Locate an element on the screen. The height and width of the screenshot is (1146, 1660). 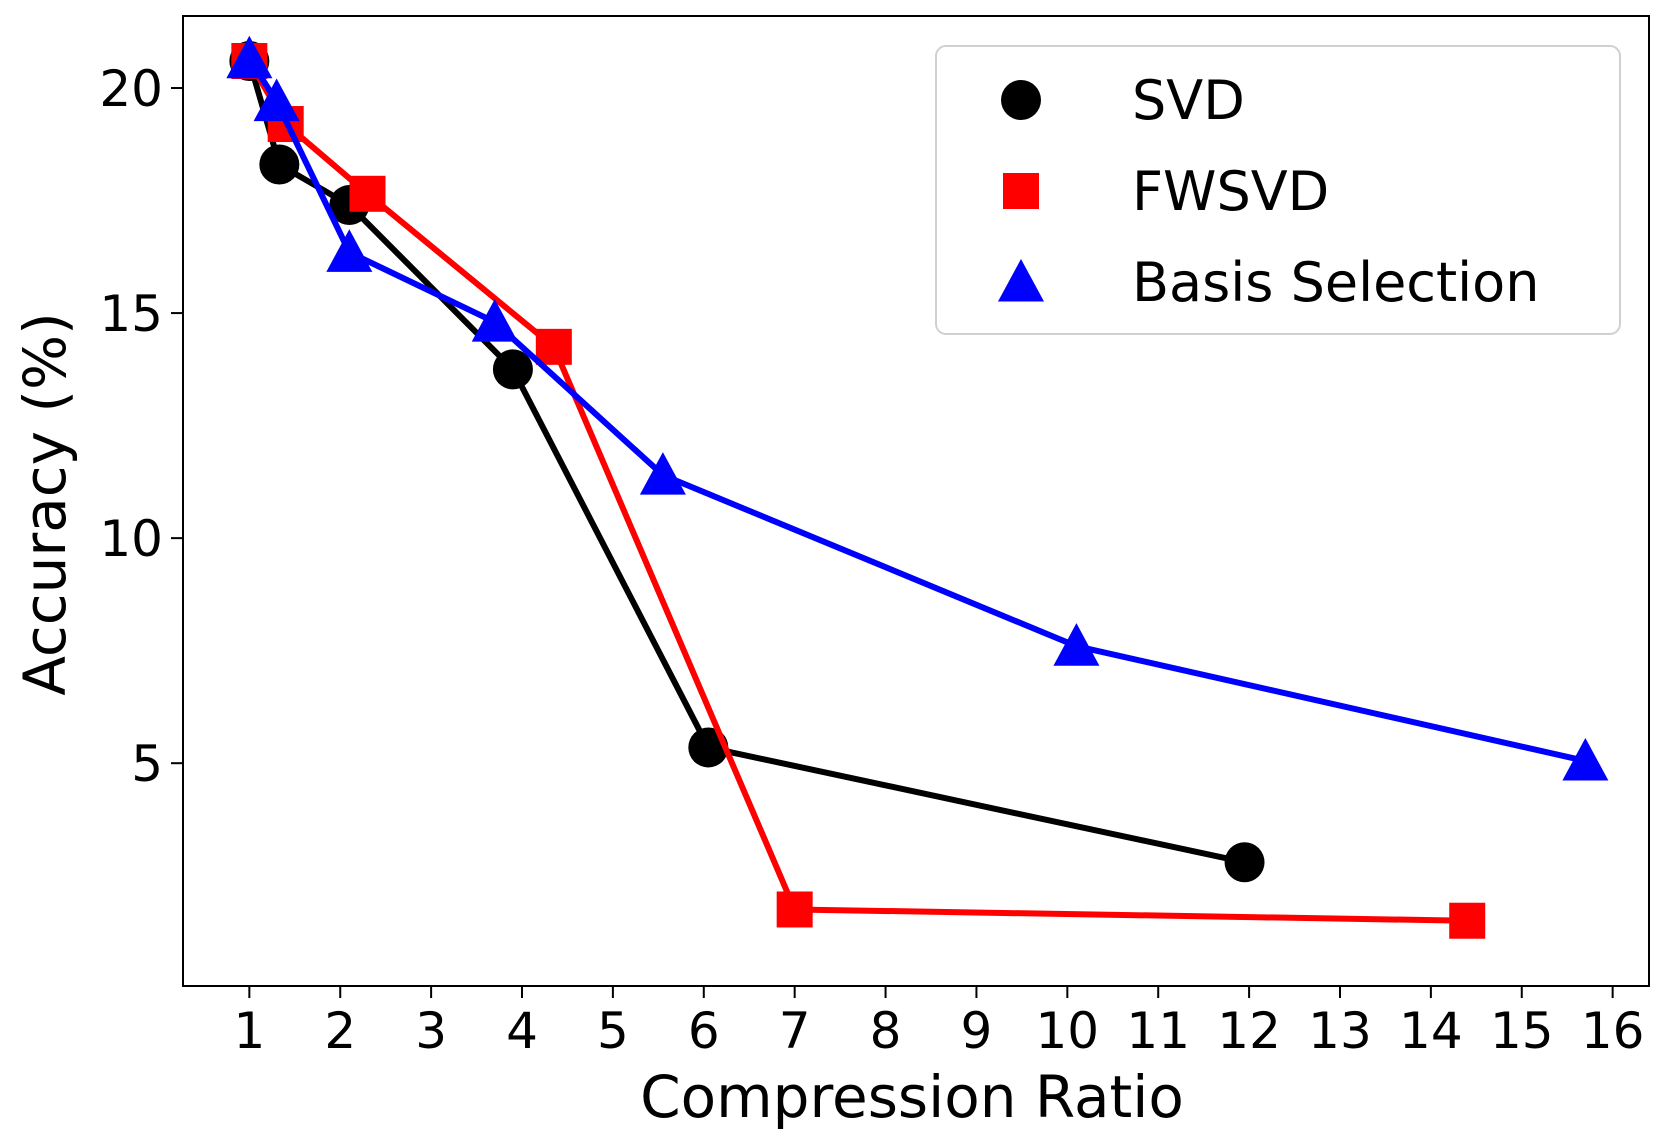
legend-item-svd: SVD is located at coordinates (1123, 100).